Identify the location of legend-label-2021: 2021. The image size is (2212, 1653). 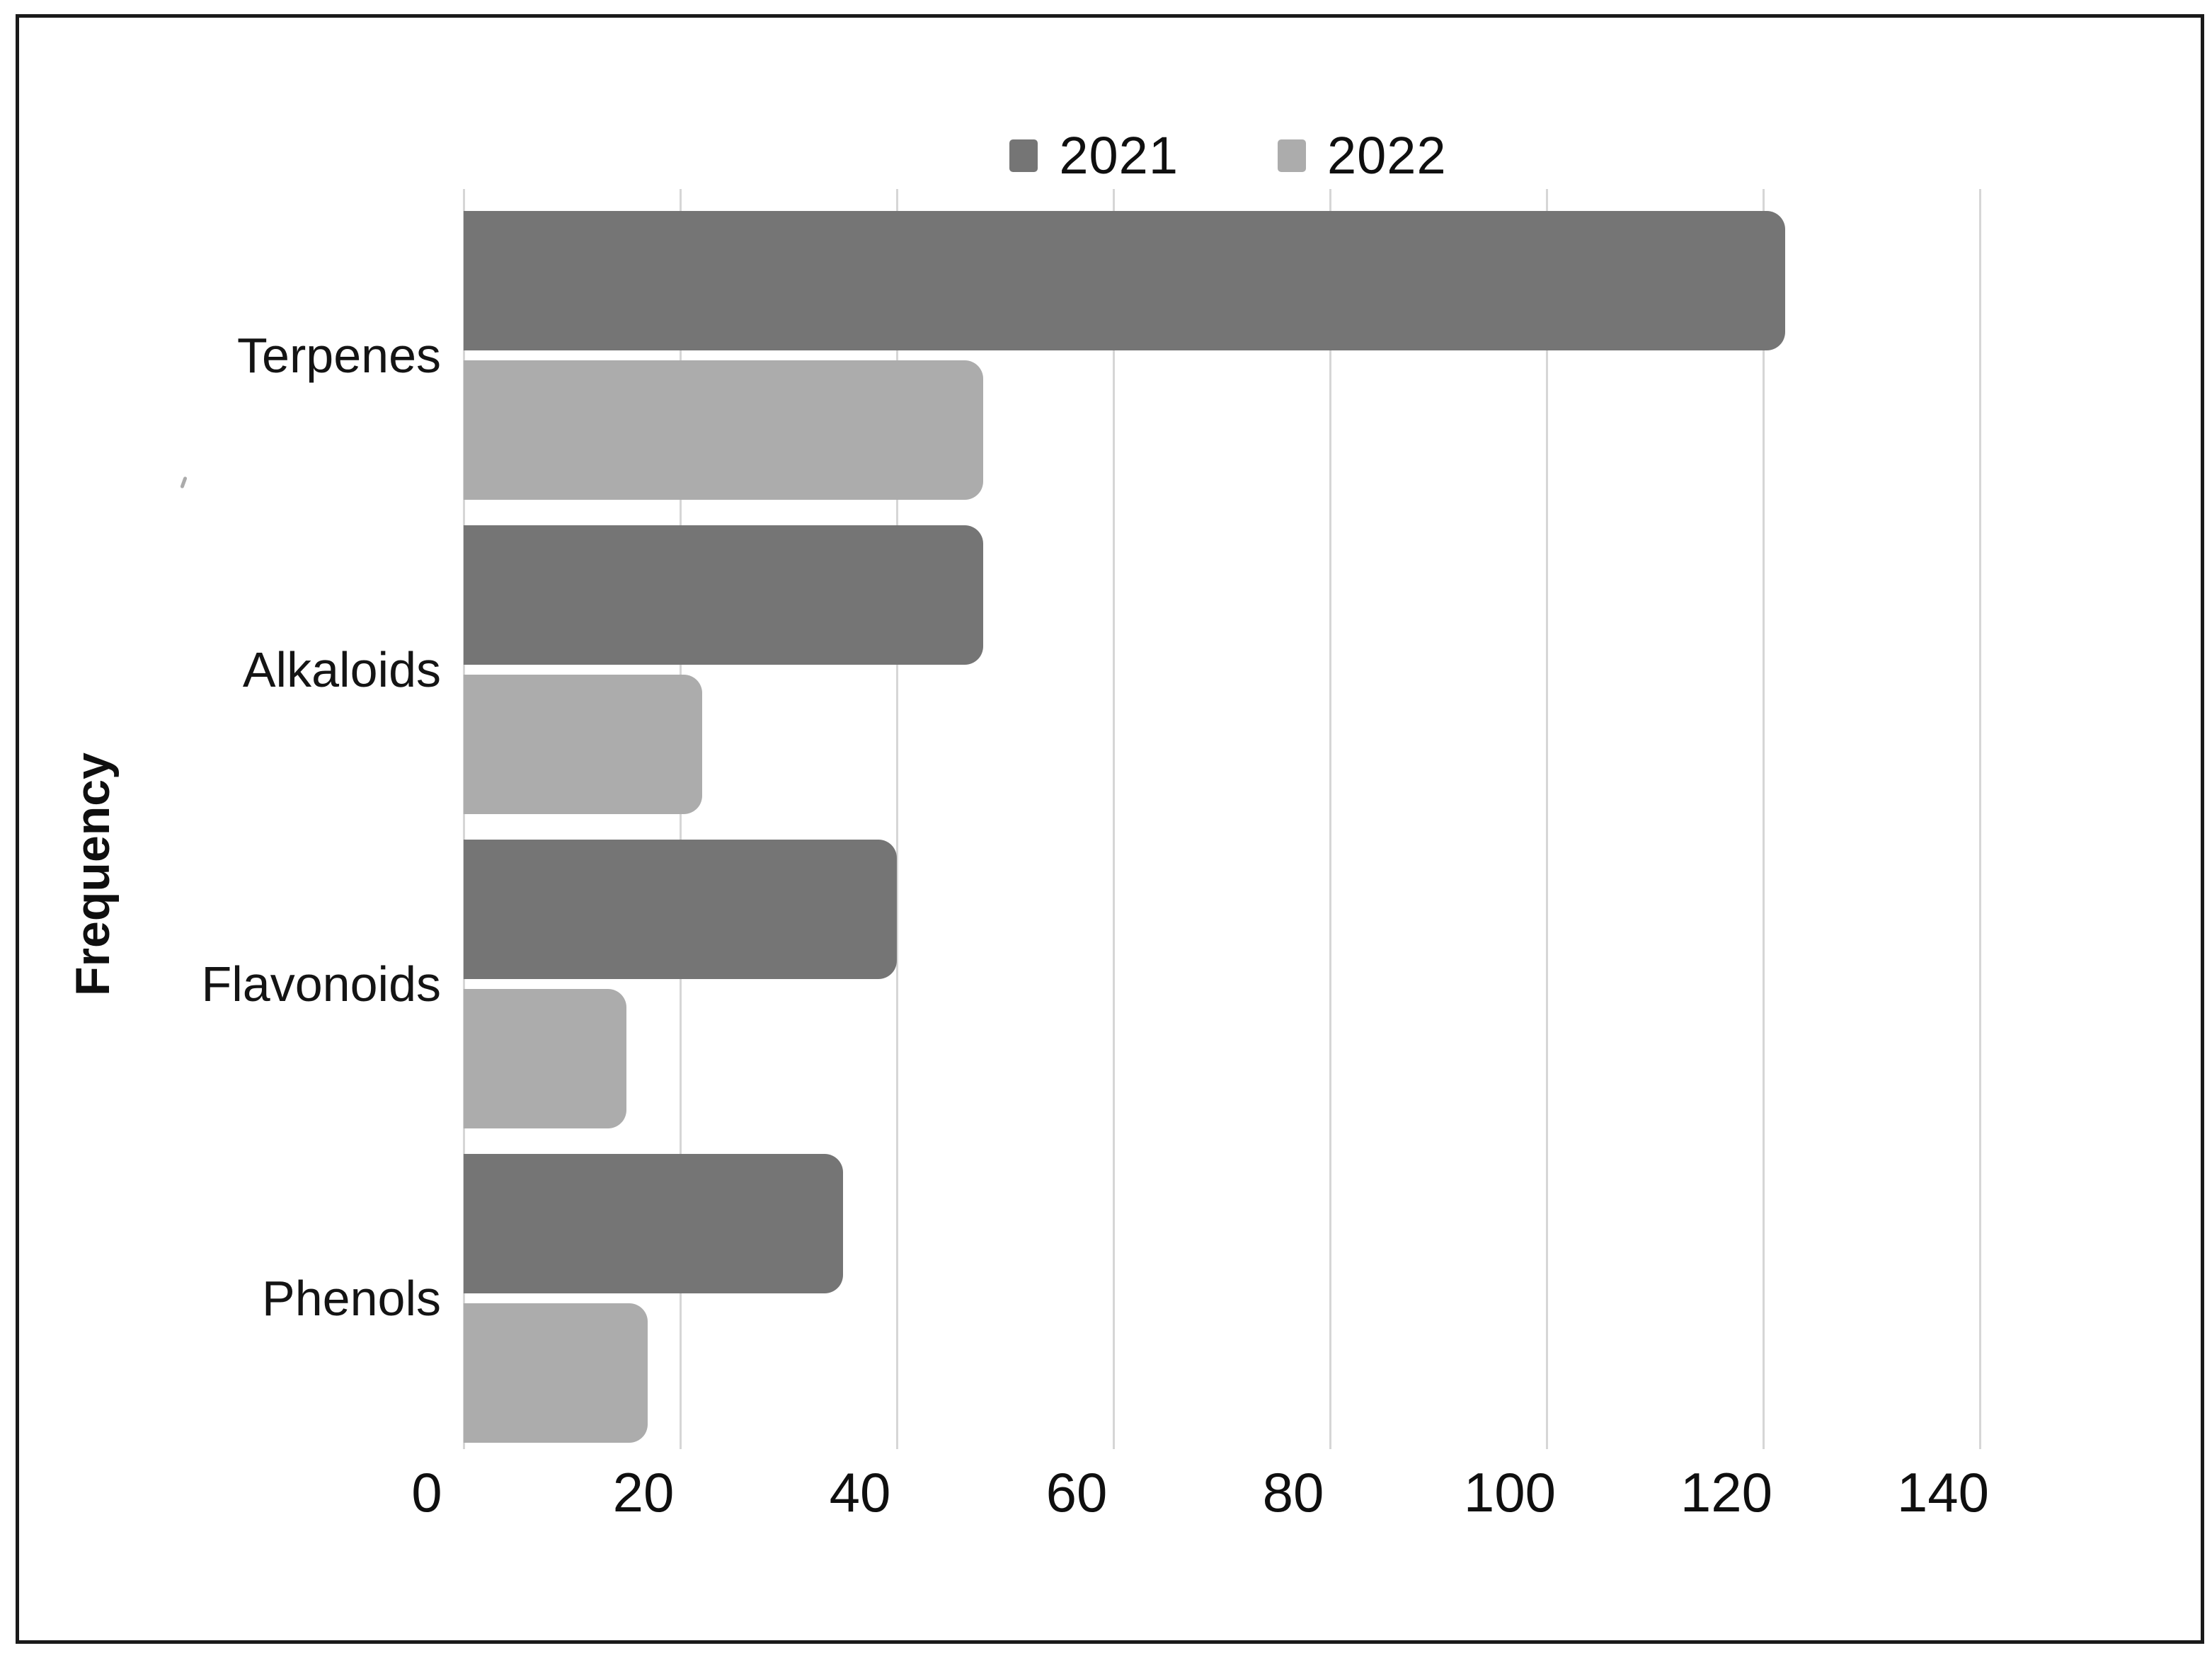
(1119, 156).